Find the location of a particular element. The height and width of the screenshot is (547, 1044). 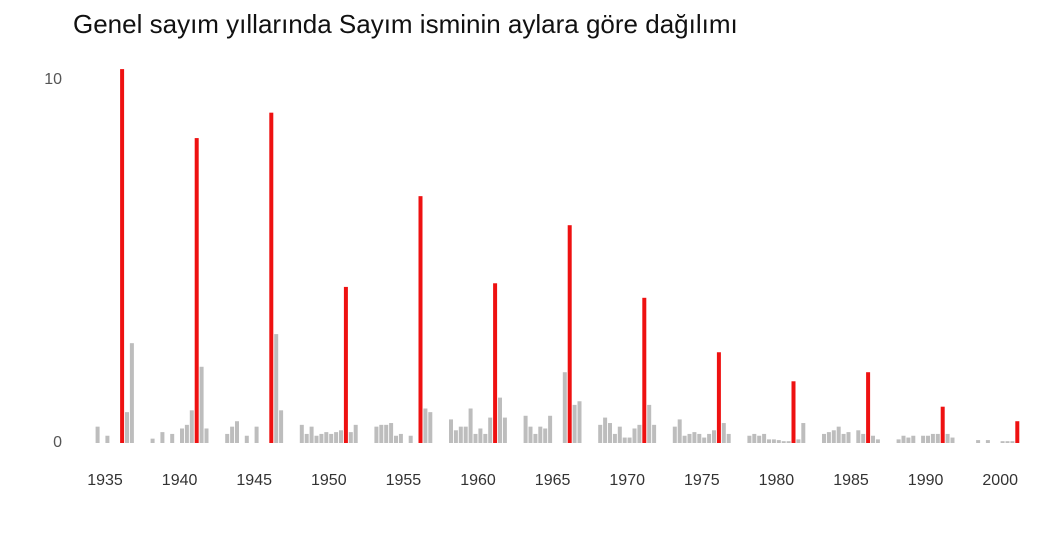

x-tick-label: 1945 is located at coordinates (254, 480).